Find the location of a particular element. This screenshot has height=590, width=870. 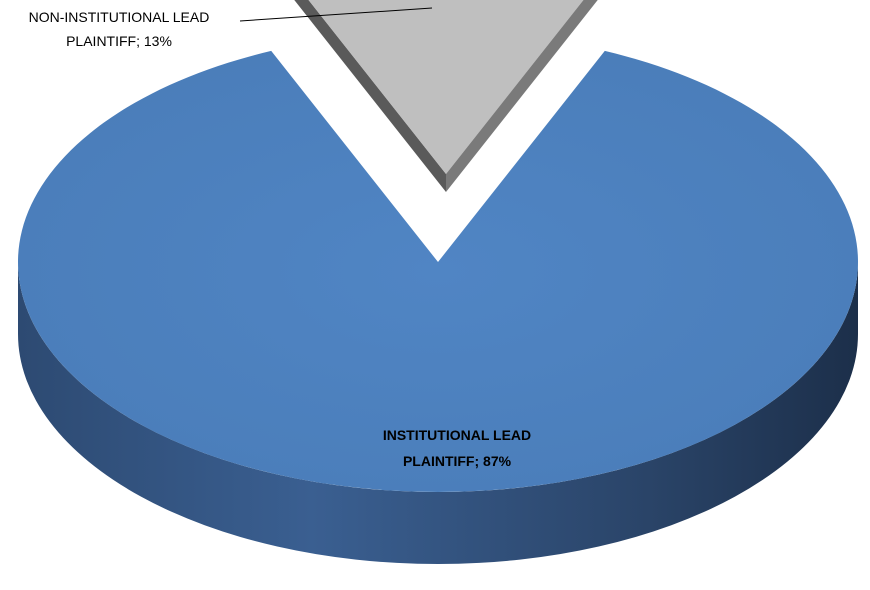

label-leader-line is located at coordinates (336, 14).